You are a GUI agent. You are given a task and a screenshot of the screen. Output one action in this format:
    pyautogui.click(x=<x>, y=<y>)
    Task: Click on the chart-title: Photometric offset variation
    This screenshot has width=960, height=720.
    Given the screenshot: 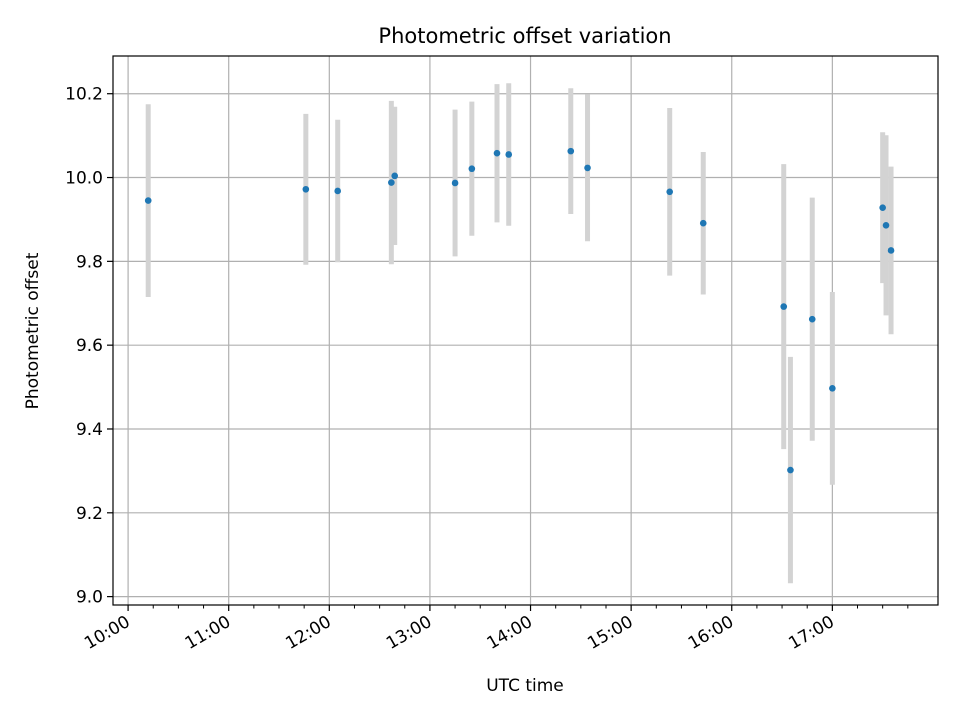 What is the action you would take?
    pyautogui.click(x=524, y=36)
    